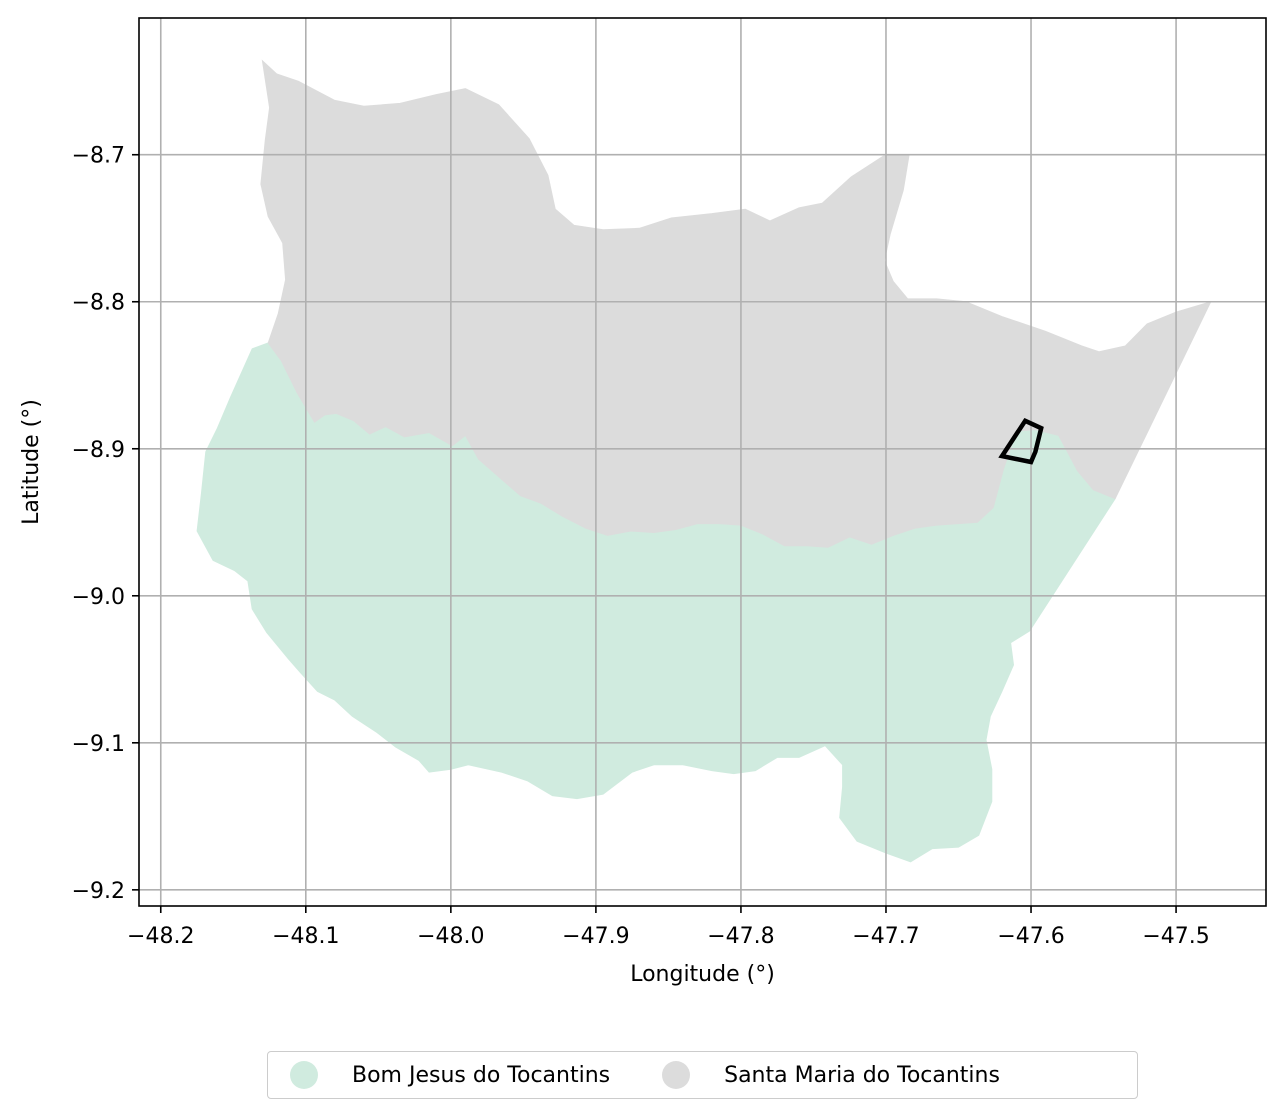  I want to click on y-tick-label: −8.8, so click(98, 303).